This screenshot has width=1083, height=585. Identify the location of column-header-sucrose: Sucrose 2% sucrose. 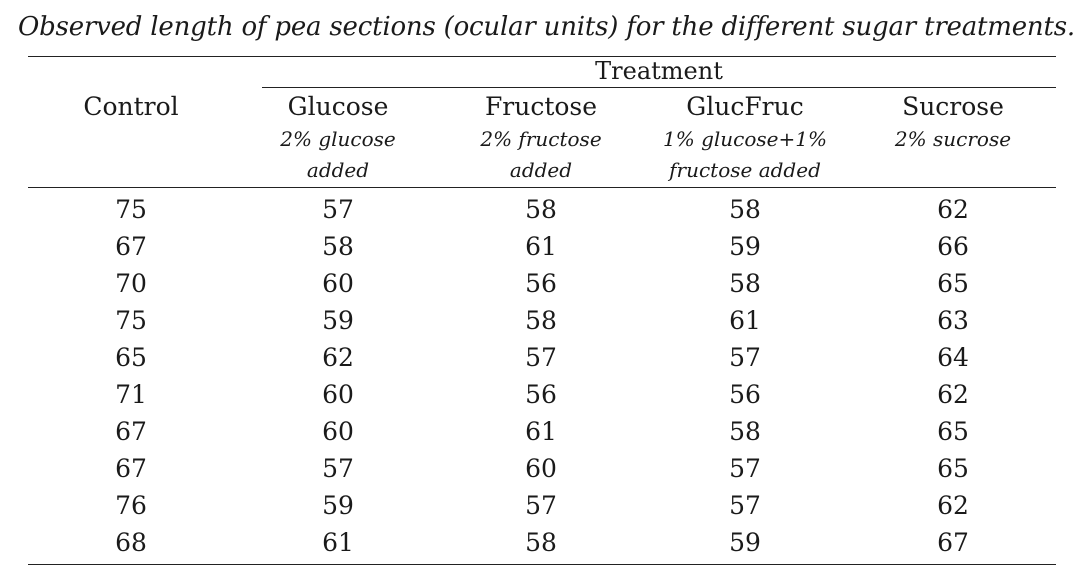
(953, 122).